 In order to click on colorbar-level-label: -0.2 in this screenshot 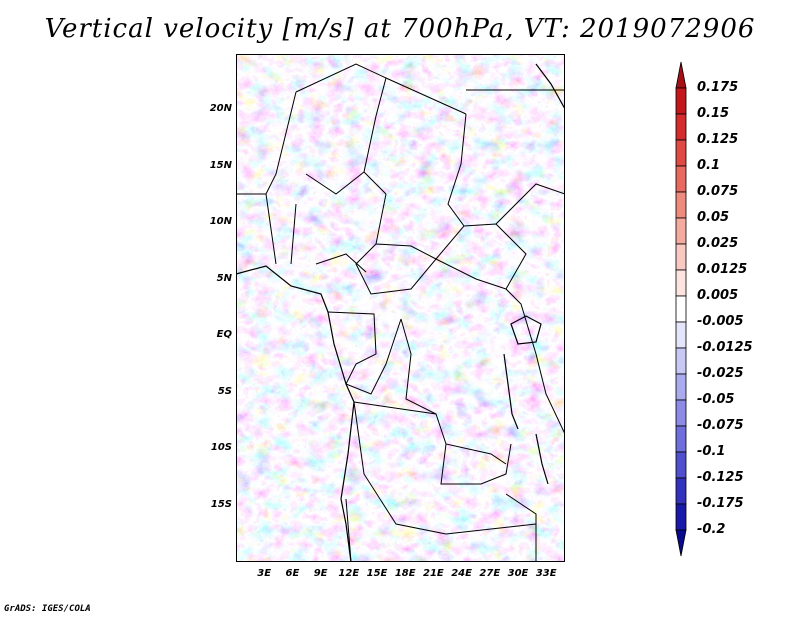, I will do `click(711, 529)`.